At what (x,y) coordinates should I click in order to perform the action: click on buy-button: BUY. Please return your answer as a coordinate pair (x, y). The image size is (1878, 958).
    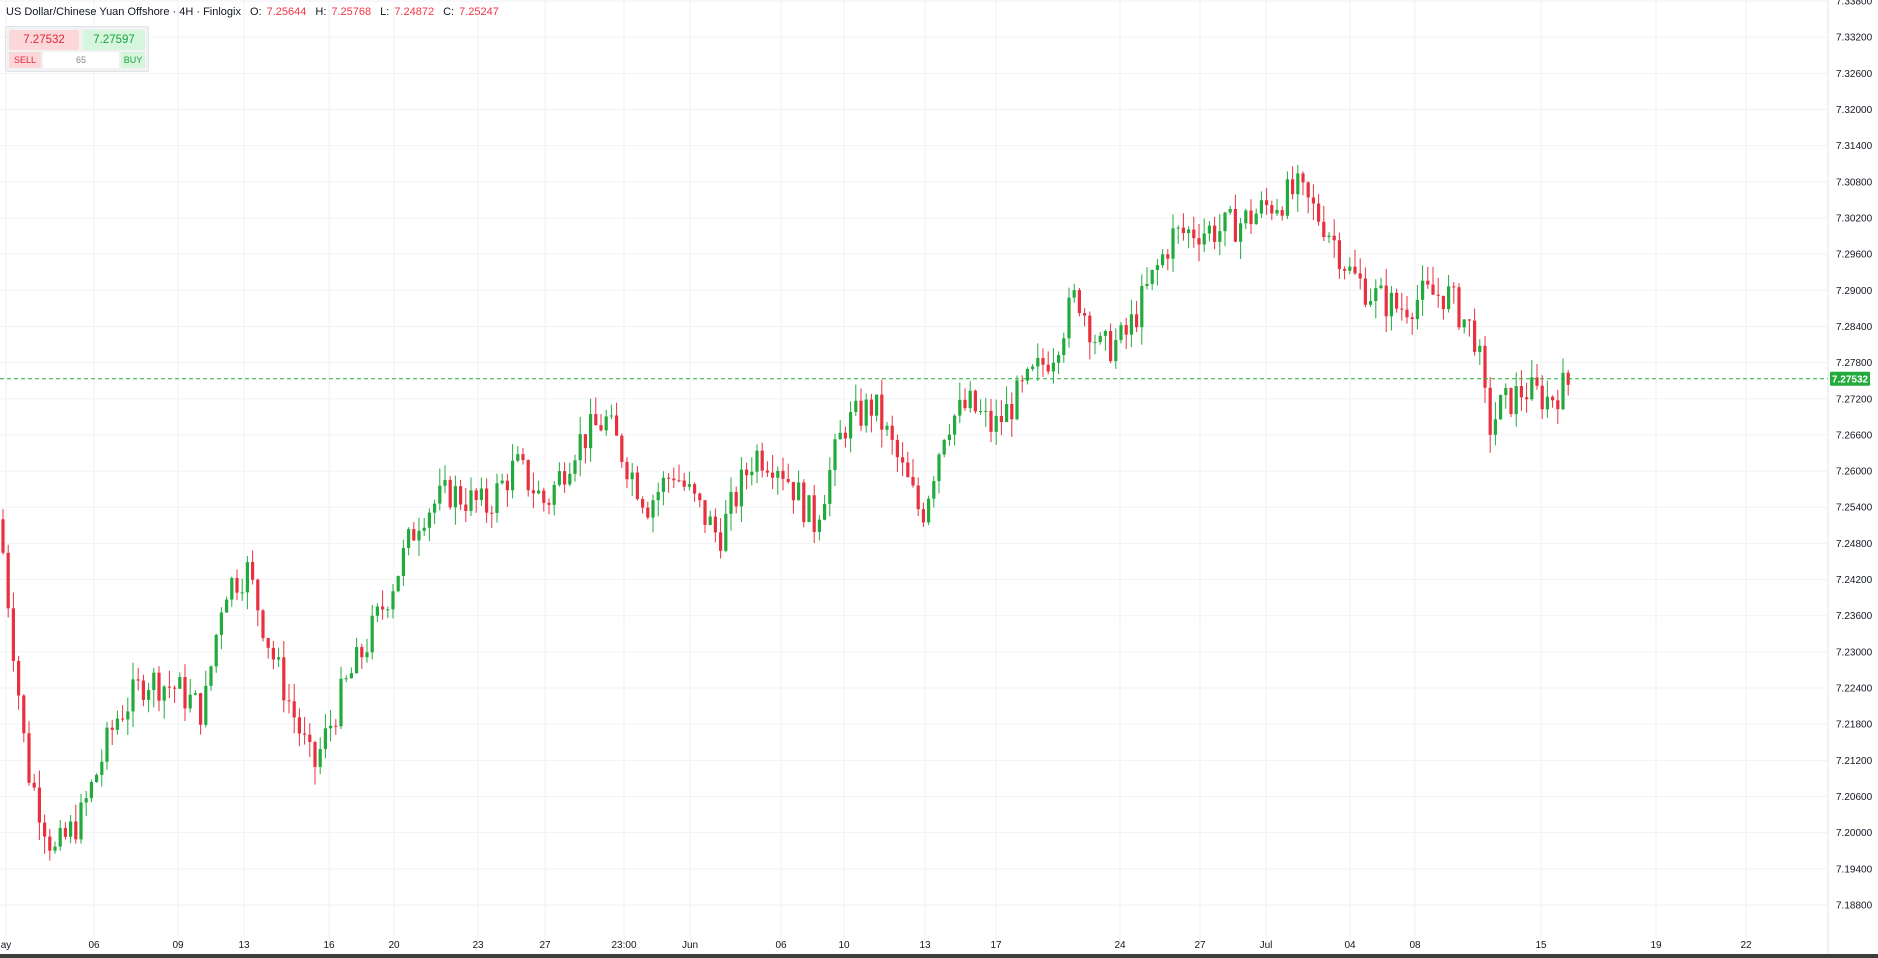
    Looking at the image, I should click on (133, 60).